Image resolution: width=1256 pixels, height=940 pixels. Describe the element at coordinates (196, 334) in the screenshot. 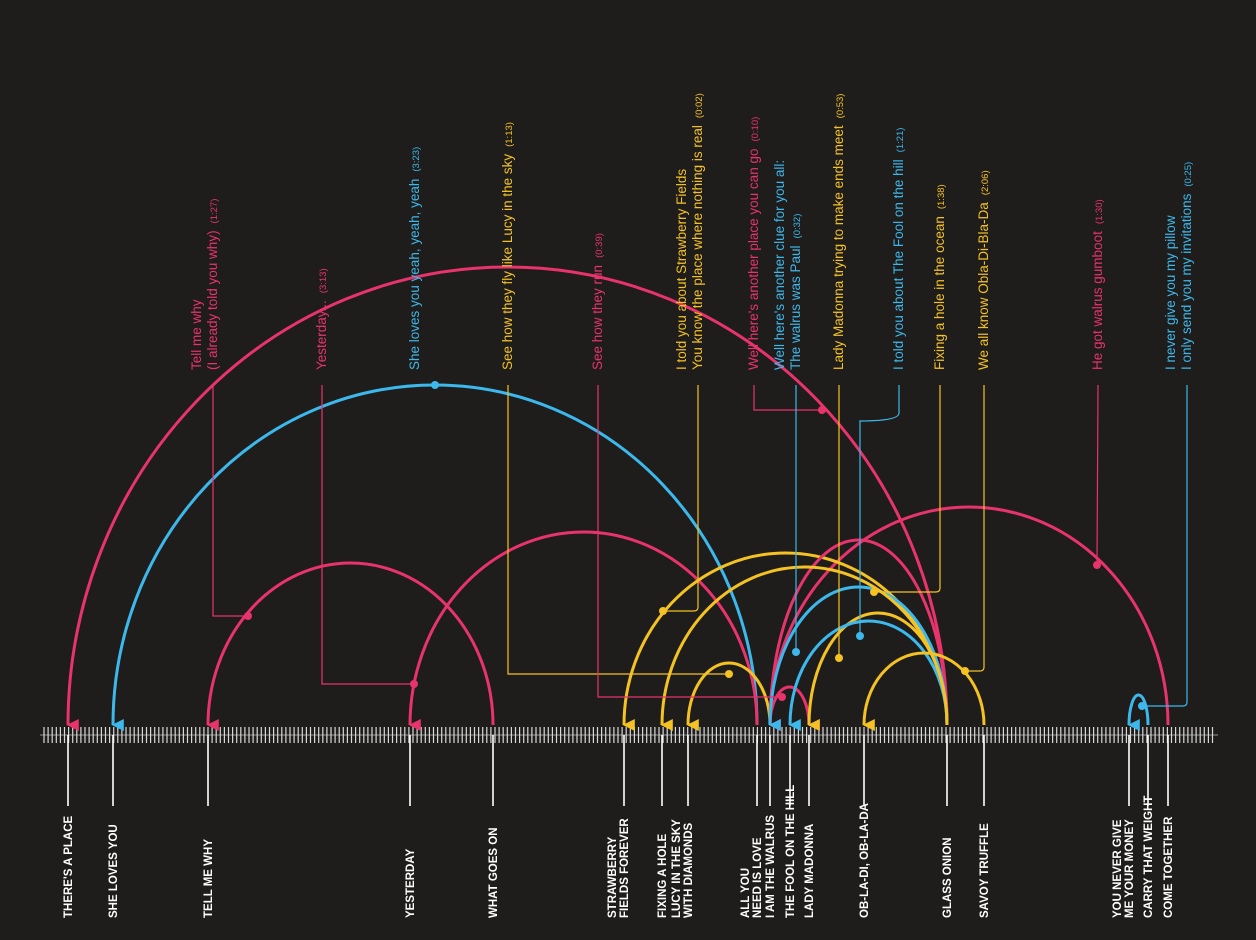

I see `lyric-text: Tell me why` at that location.